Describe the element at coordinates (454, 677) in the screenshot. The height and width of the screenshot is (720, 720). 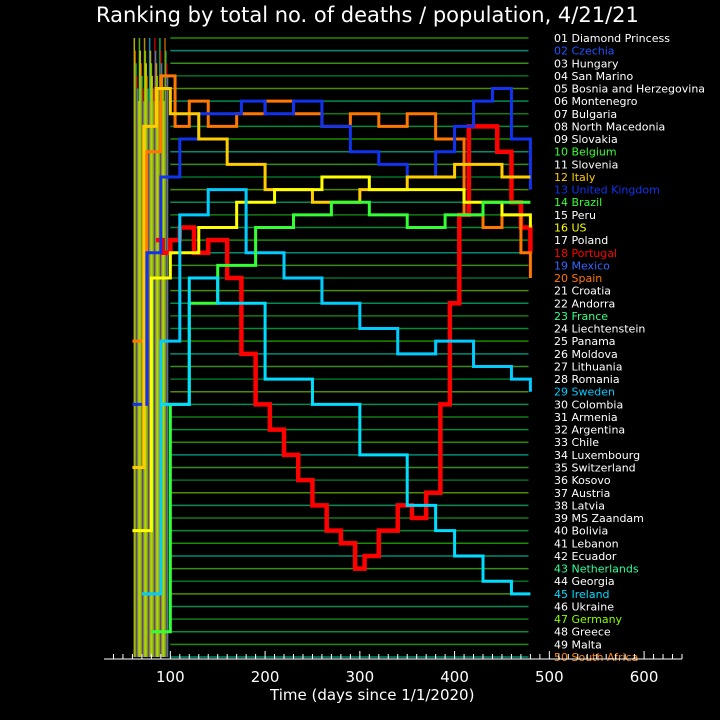
I see `x-tick-label: 400` at that location.